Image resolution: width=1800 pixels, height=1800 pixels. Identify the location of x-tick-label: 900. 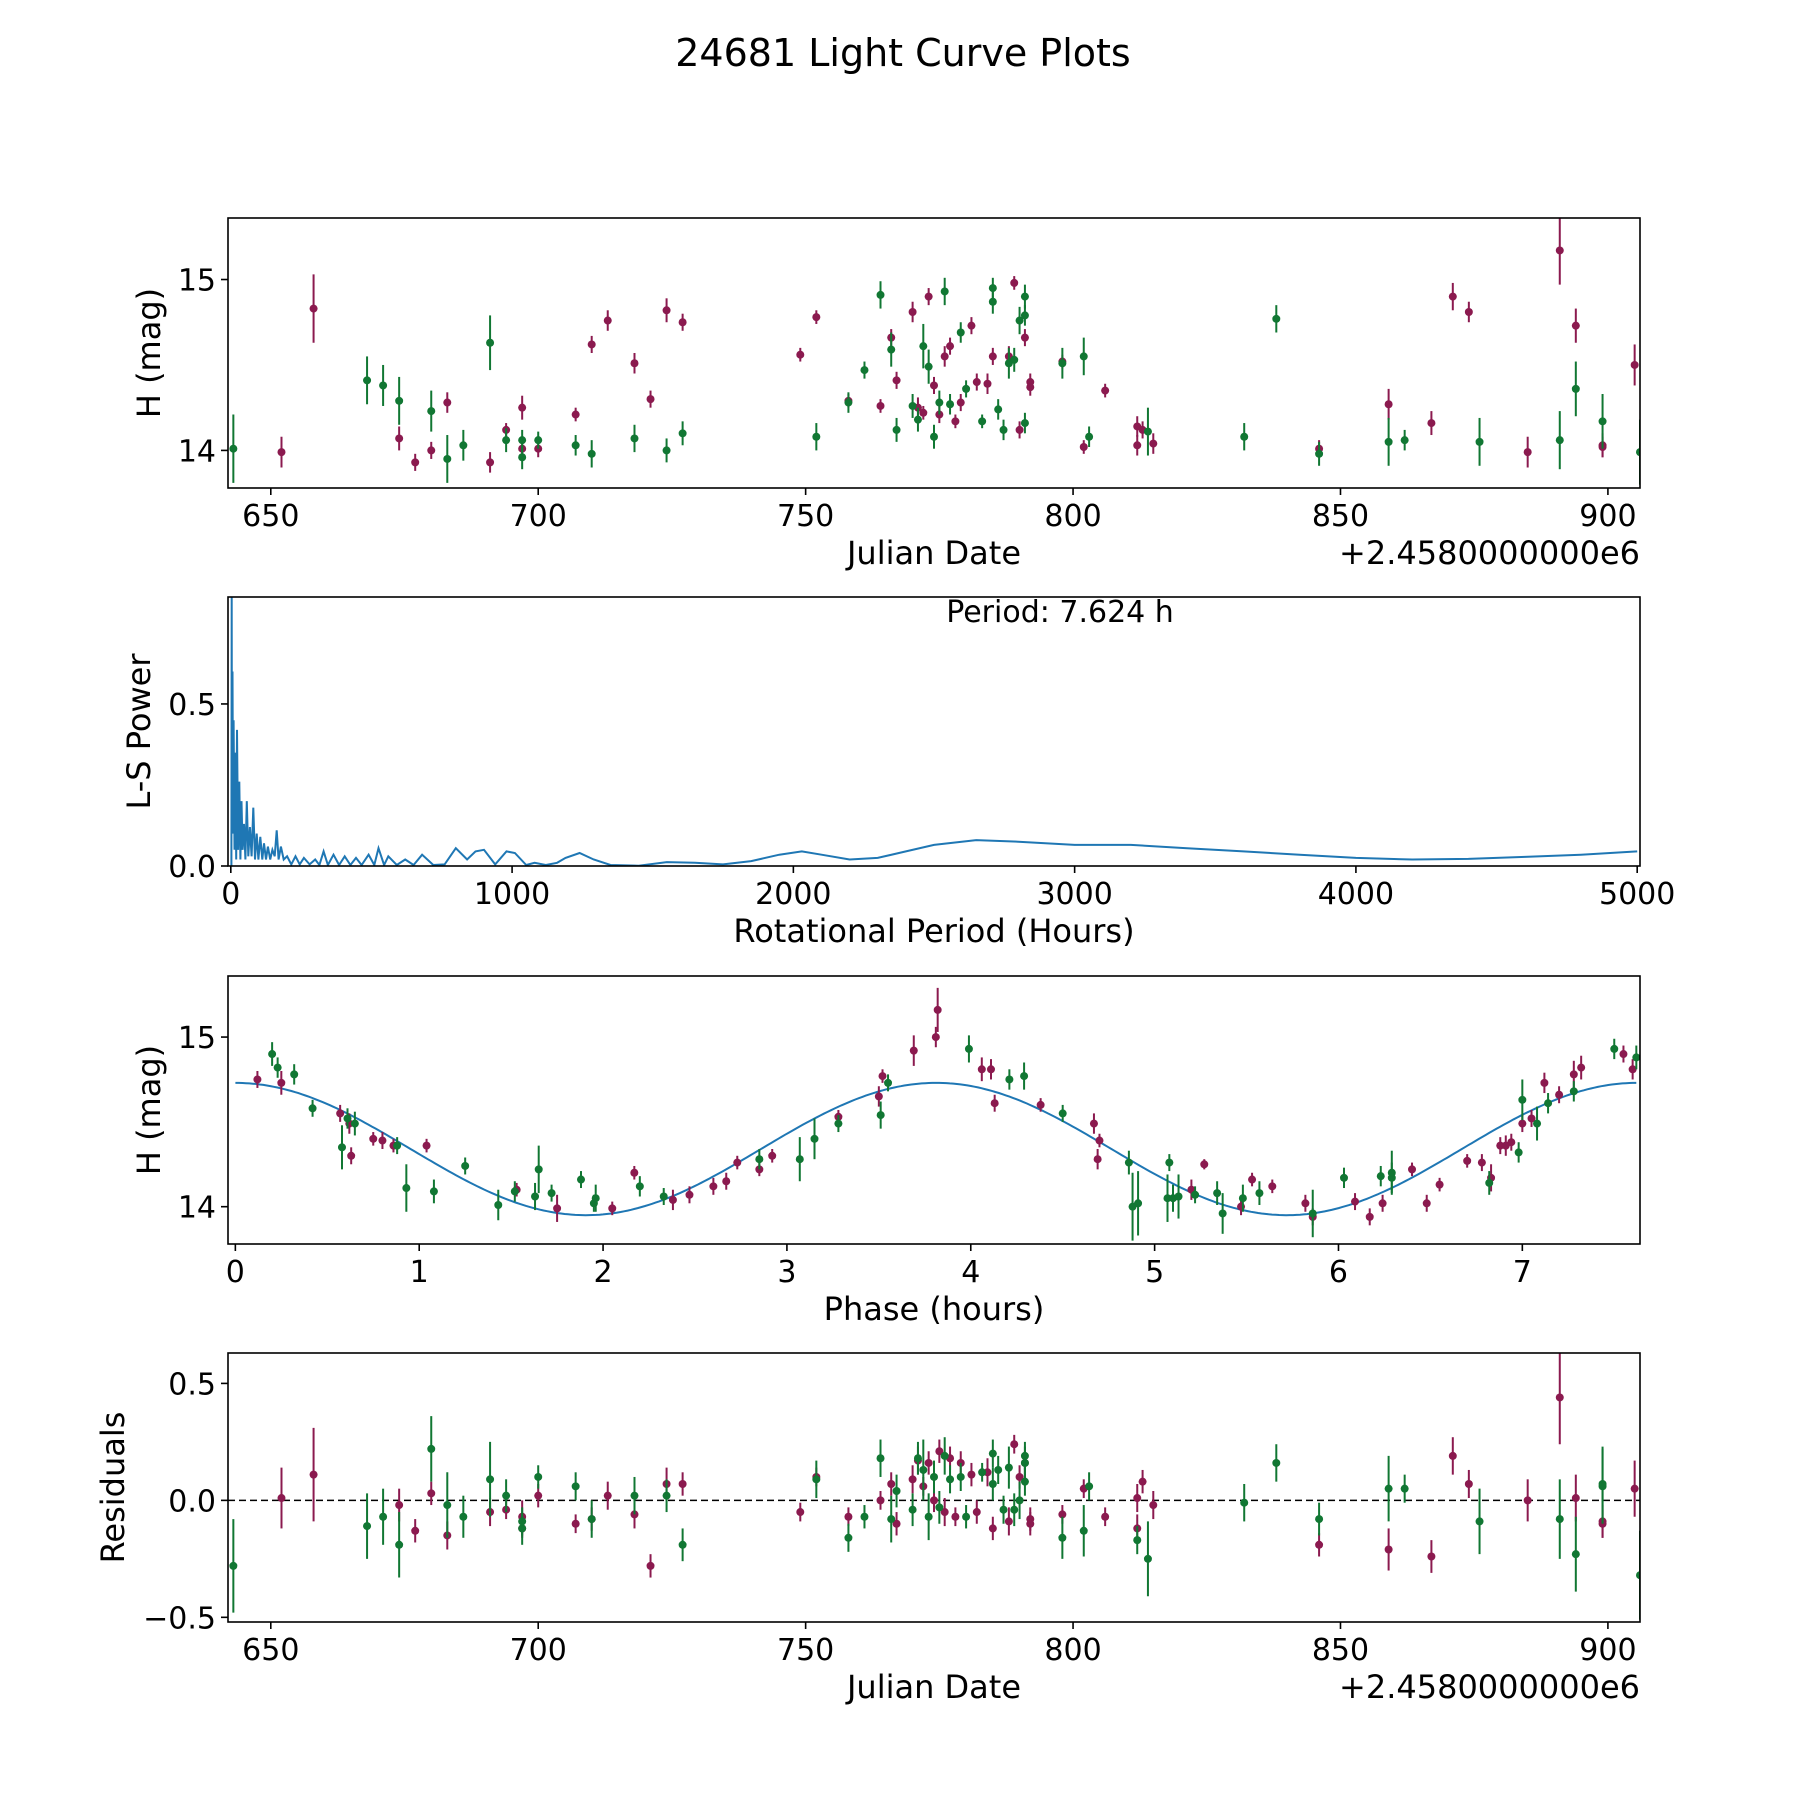
(1607, 1650).